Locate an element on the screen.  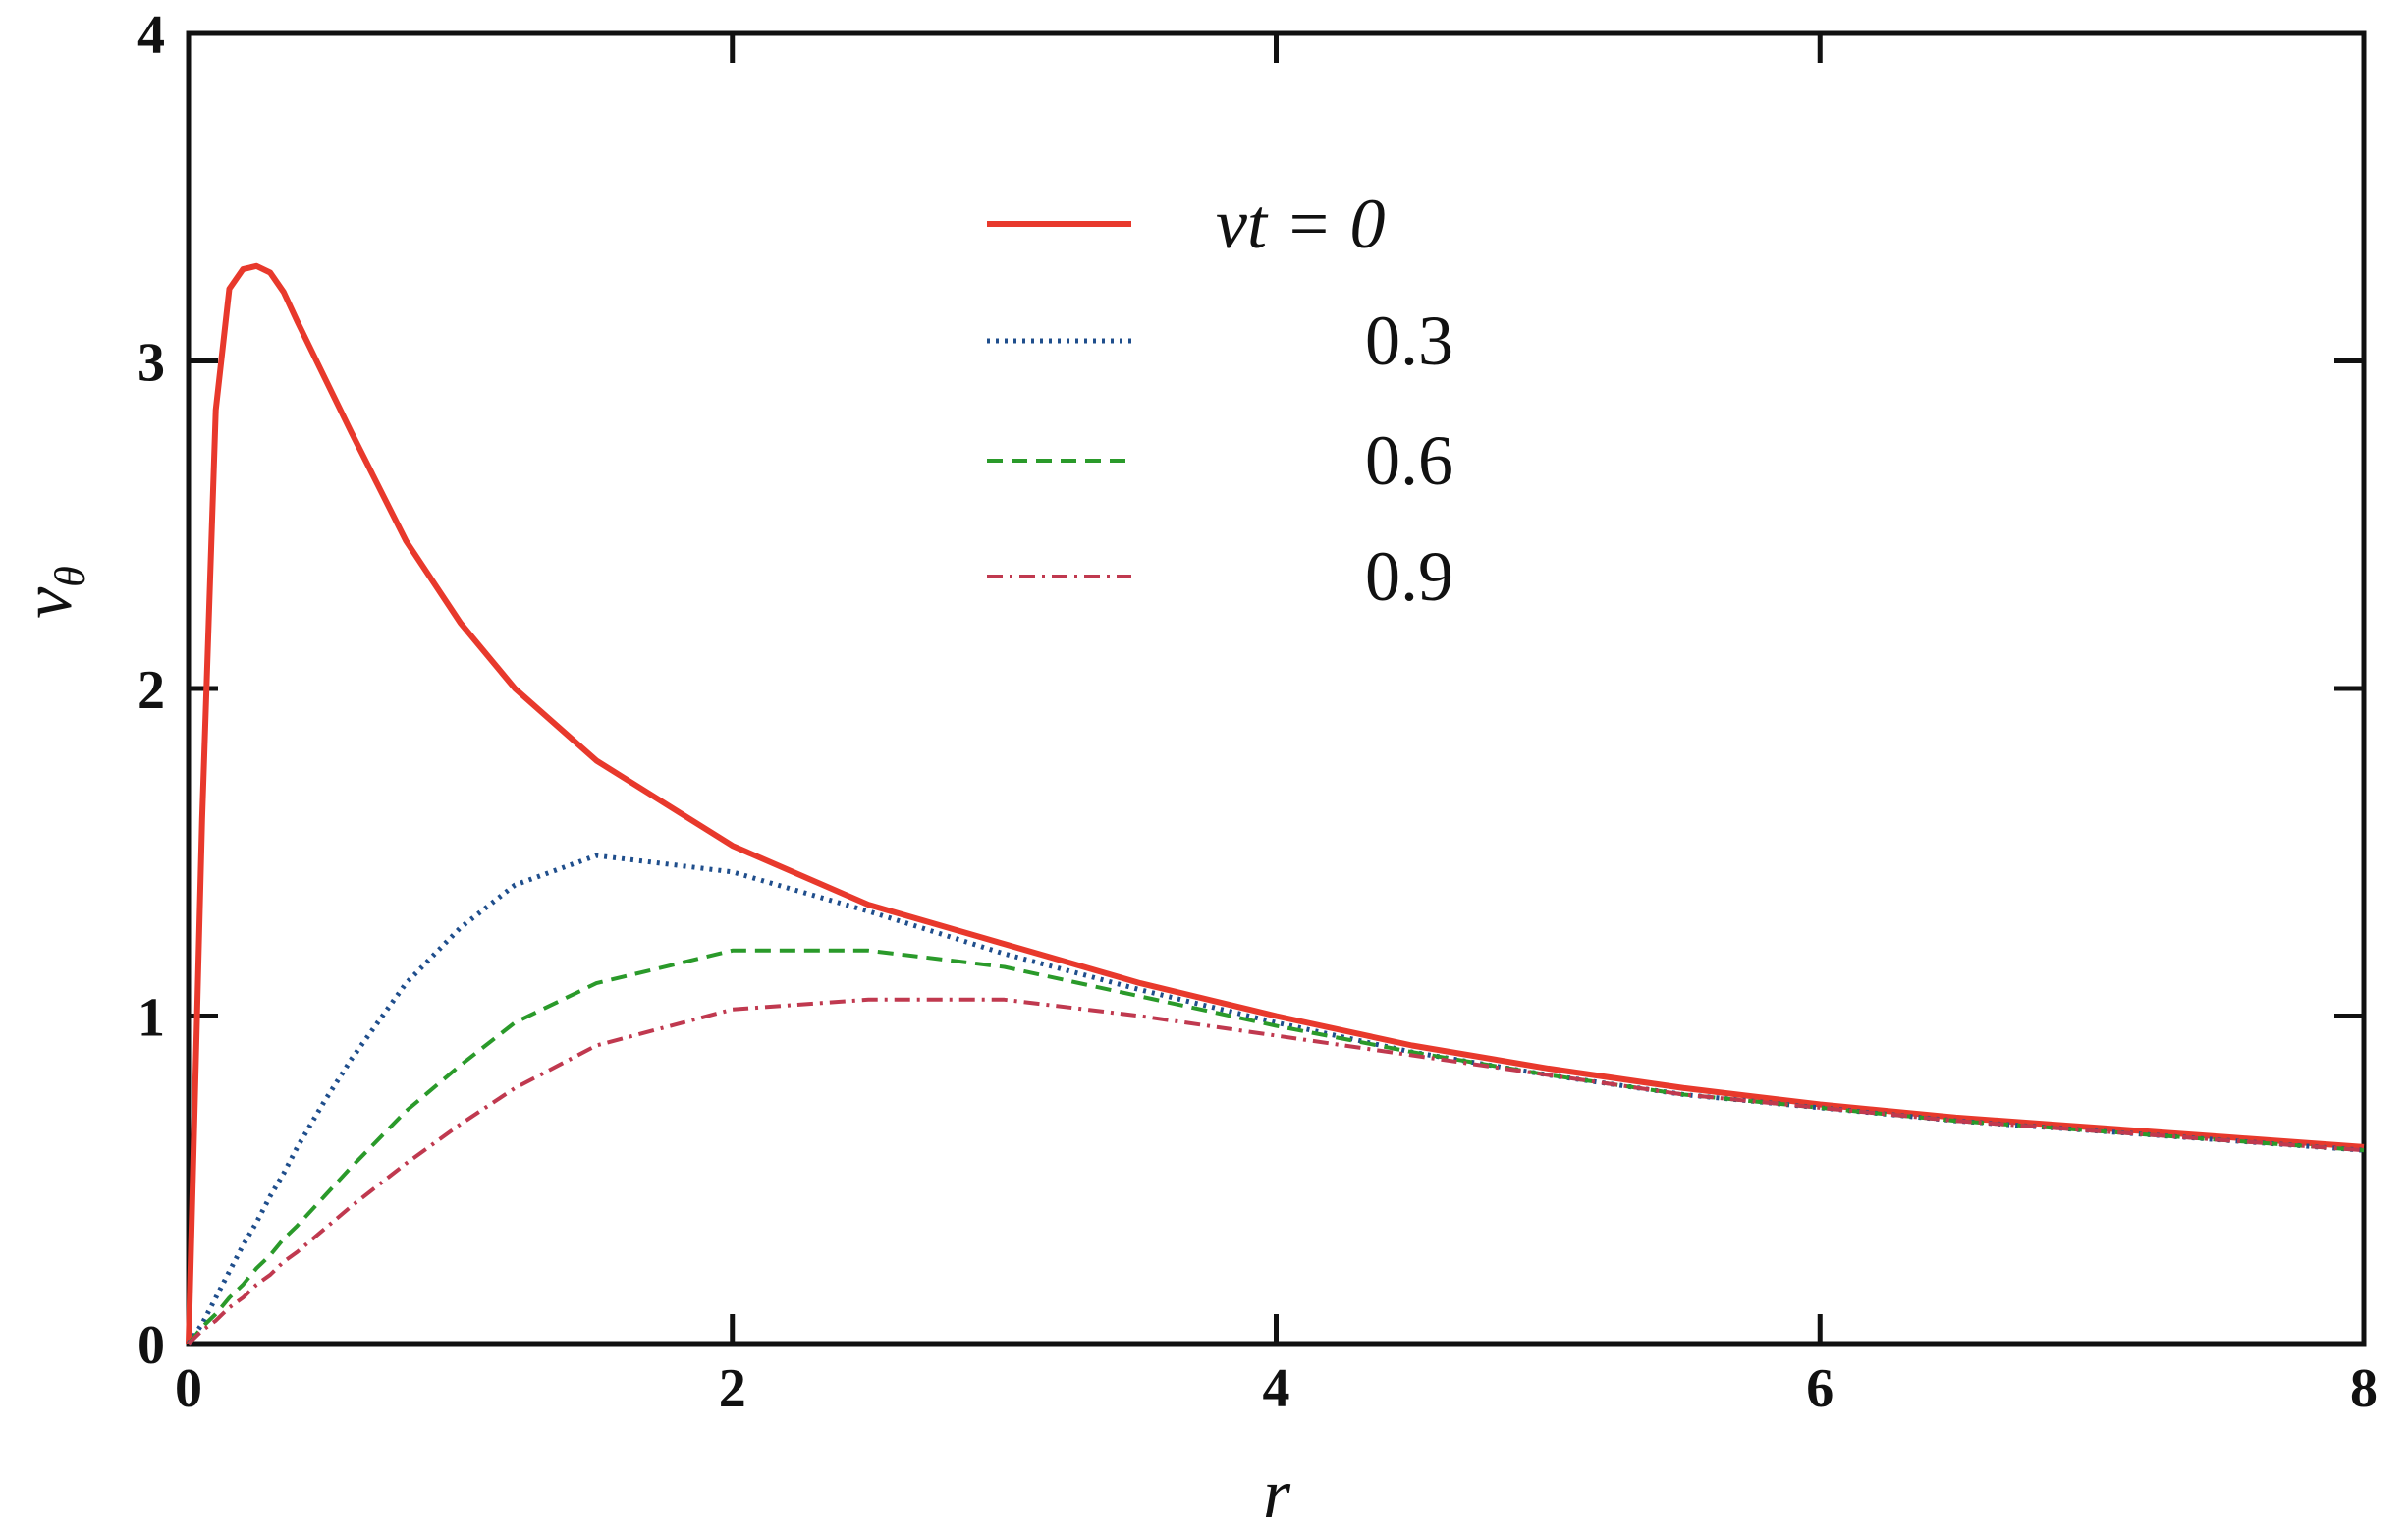
y-tick-label: 3 is located at coordinates (151, 363).